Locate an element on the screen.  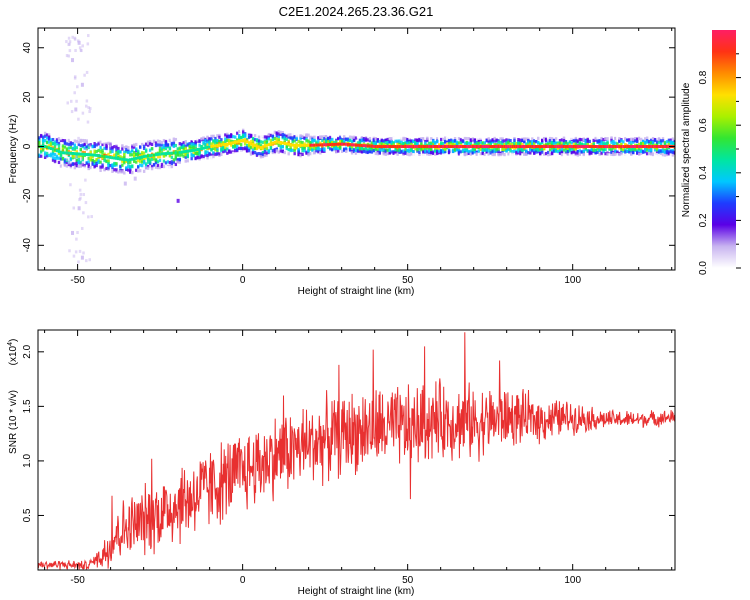
snr-multiplier: (x104) is located at coordinates (13, 352).